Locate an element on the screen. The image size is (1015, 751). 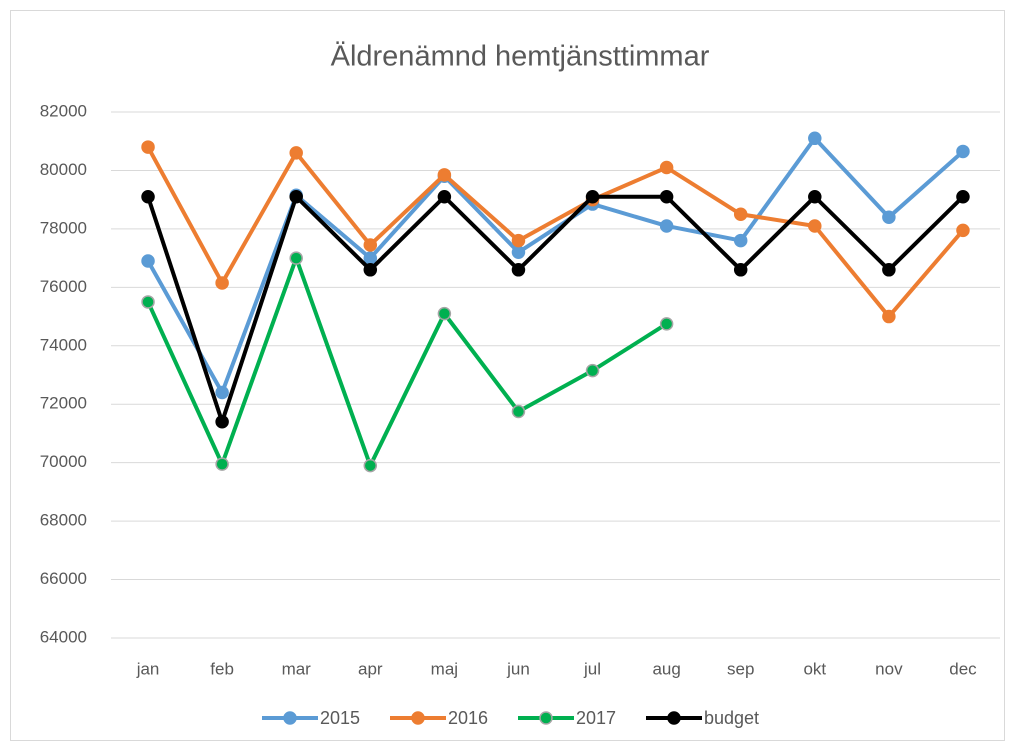
x-tick-label: maj is located at coordinates (444, 668).